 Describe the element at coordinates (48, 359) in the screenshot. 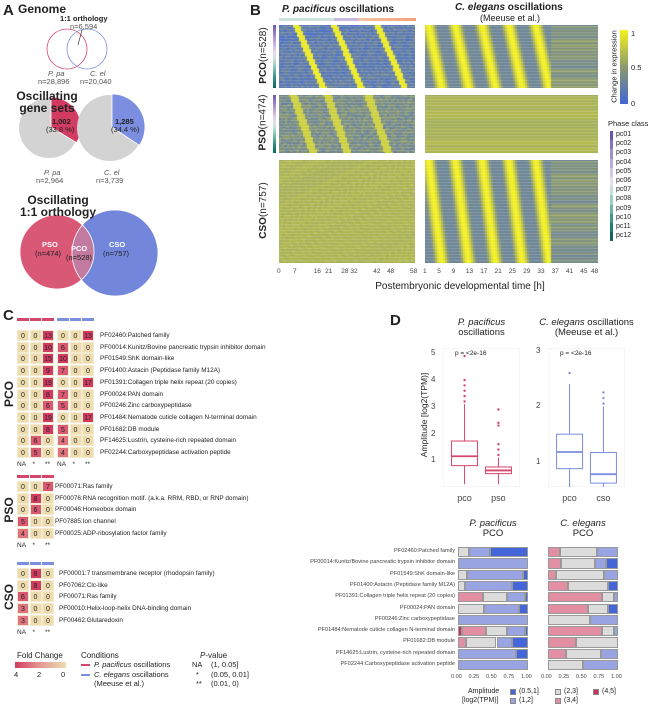

I see `fold-change-cell: 15` at that location.